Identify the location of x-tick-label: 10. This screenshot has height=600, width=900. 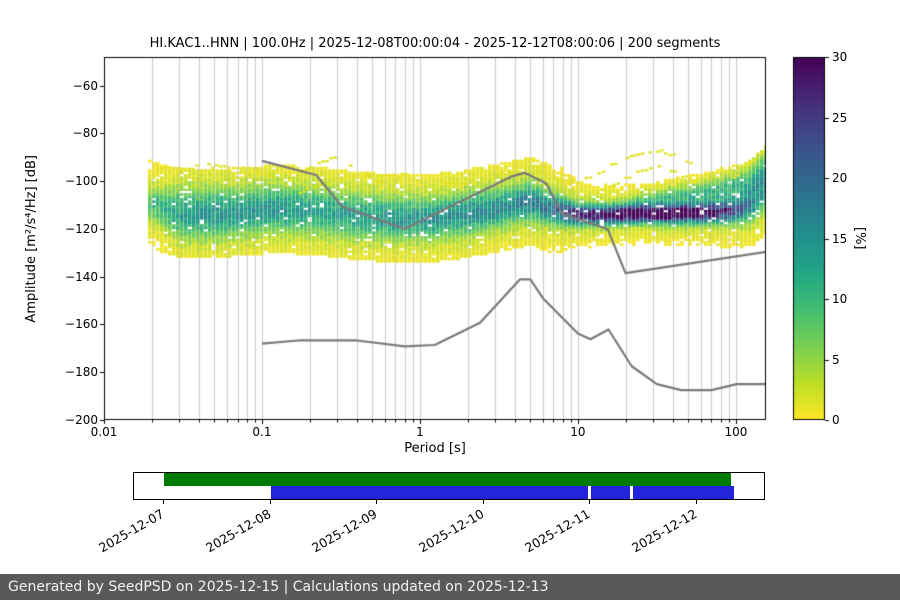
(578, 432).